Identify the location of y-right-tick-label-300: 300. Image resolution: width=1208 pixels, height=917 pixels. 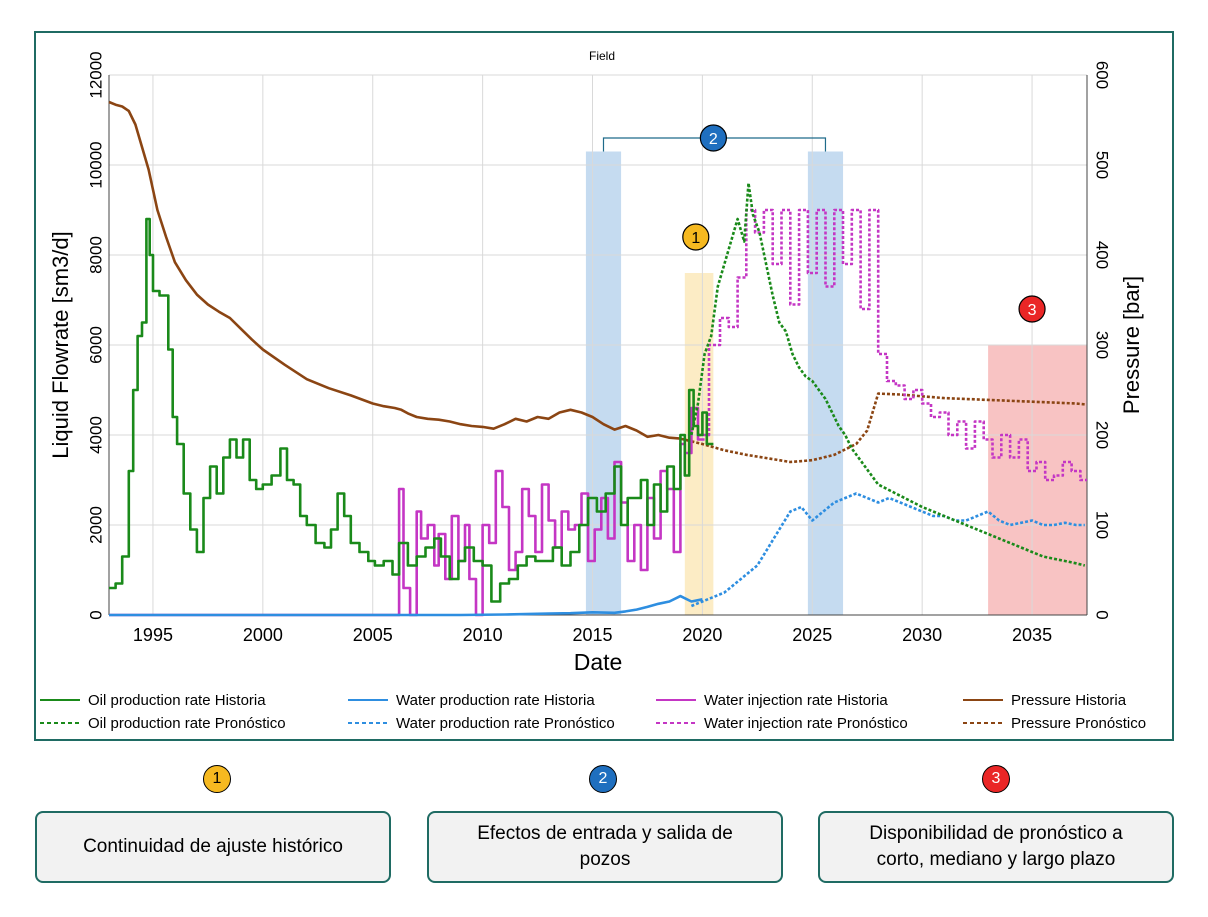
(1102, 345).